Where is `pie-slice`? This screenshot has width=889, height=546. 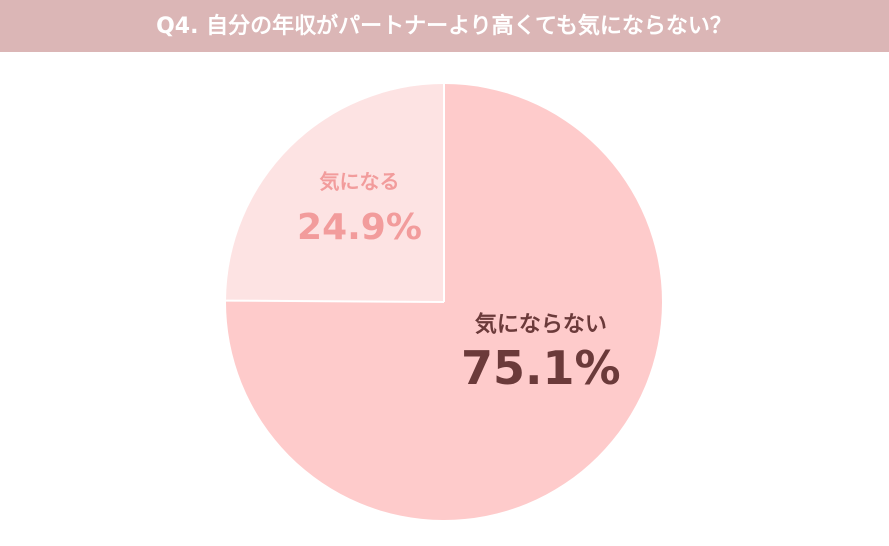
pie-slice is located at coordinates (335, 193).